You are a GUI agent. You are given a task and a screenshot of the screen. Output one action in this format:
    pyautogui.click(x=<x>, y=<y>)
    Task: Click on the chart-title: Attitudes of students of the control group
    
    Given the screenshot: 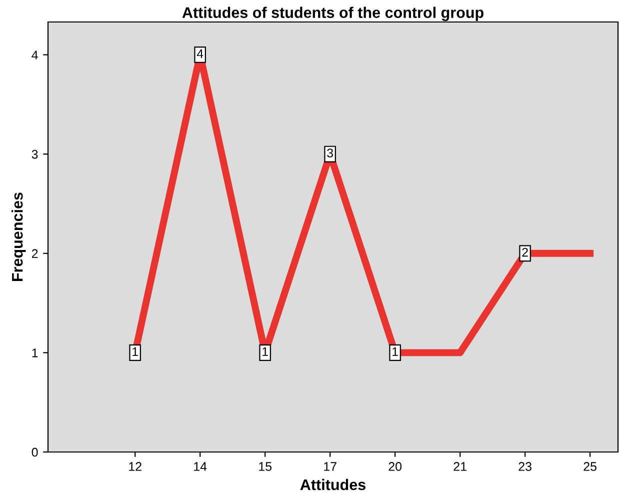 What is the action you would take?
    pyautogui.click(x=333, y=14)
    